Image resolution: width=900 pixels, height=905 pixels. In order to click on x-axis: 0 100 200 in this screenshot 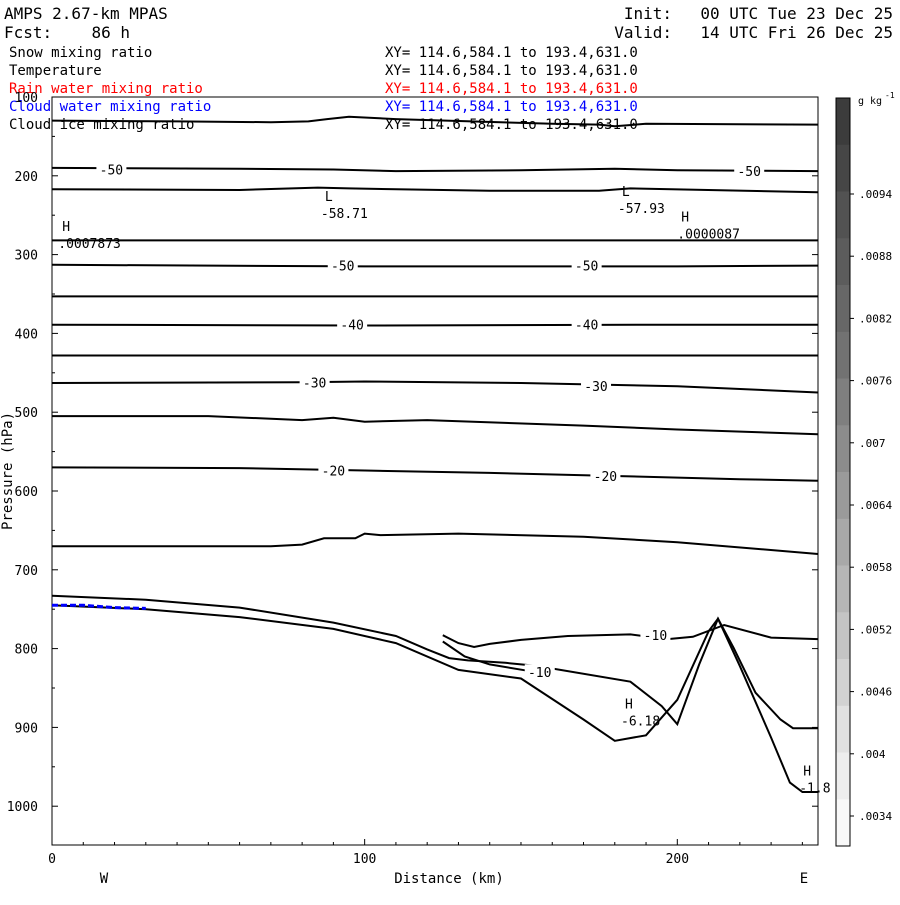, I will do `click(425, 853)`.